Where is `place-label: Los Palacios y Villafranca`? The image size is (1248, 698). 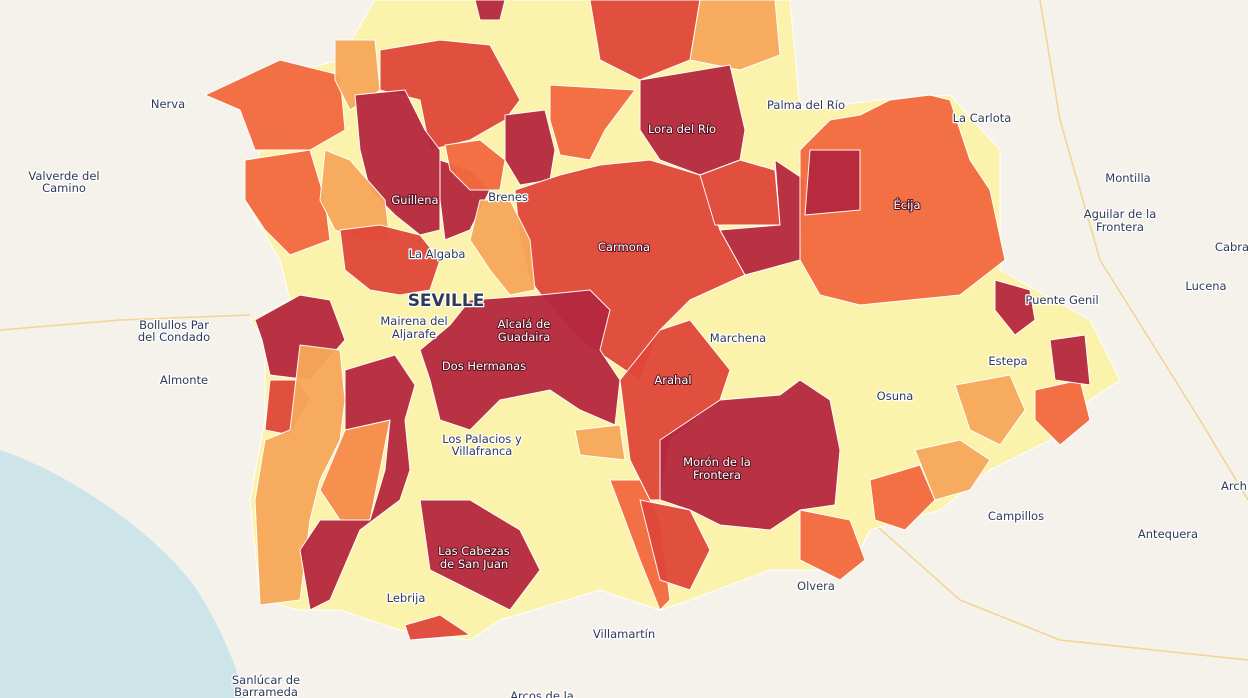 place-label: Los Palacios y Villafranca is located at coordinates (482, 445).